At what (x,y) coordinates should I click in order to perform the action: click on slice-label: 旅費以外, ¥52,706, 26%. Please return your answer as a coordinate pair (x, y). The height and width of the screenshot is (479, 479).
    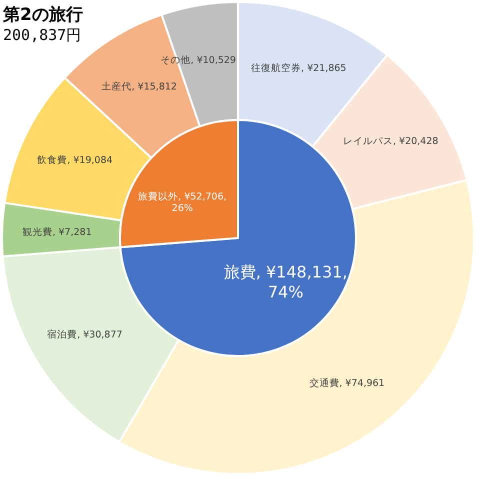
    Looking at the image, I should click on (182, 202).